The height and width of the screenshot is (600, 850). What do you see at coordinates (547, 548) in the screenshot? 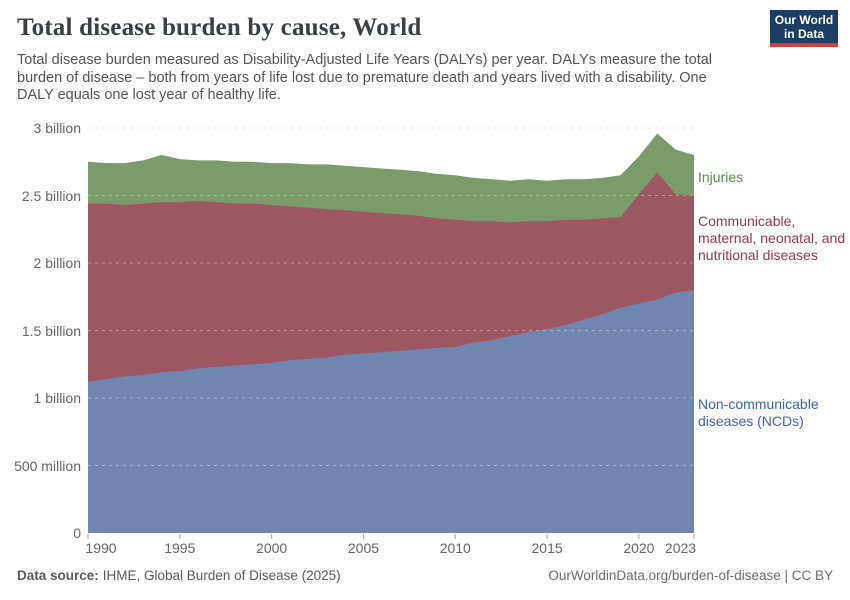
I see `x-axis-label: 2015` at bounding box center [547, 548].